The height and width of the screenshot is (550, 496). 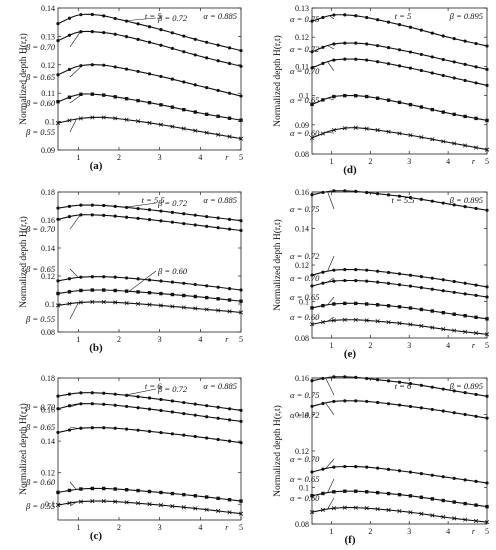 What do you see at coordinates (50, 504) in the screenshot?
I see `y-tick-label: 0.1` at bounding box center [50, 504].